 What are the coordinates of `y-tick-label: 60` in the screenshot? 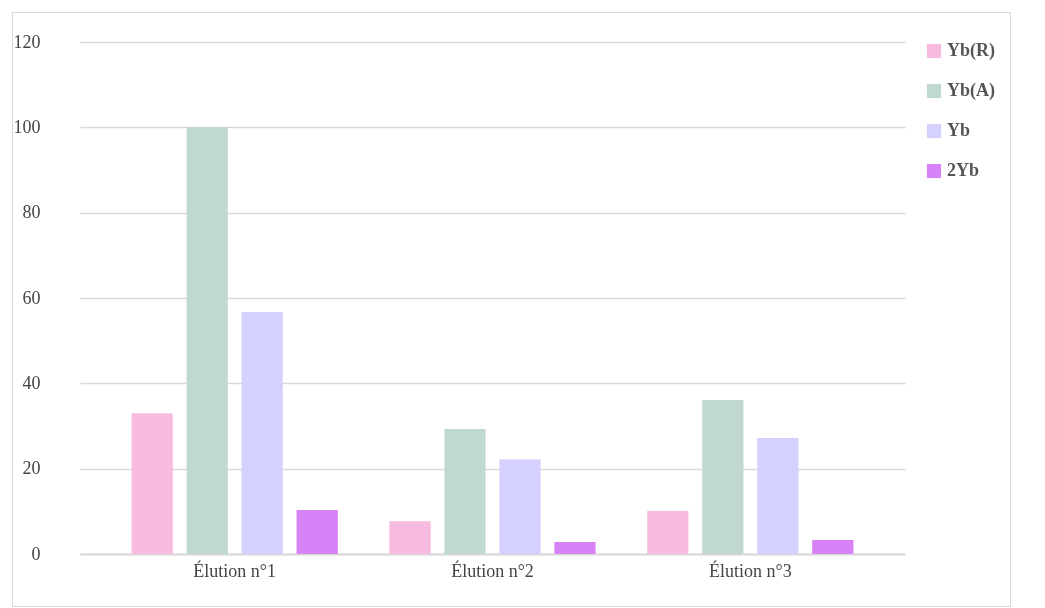 It's located at (31, 297).